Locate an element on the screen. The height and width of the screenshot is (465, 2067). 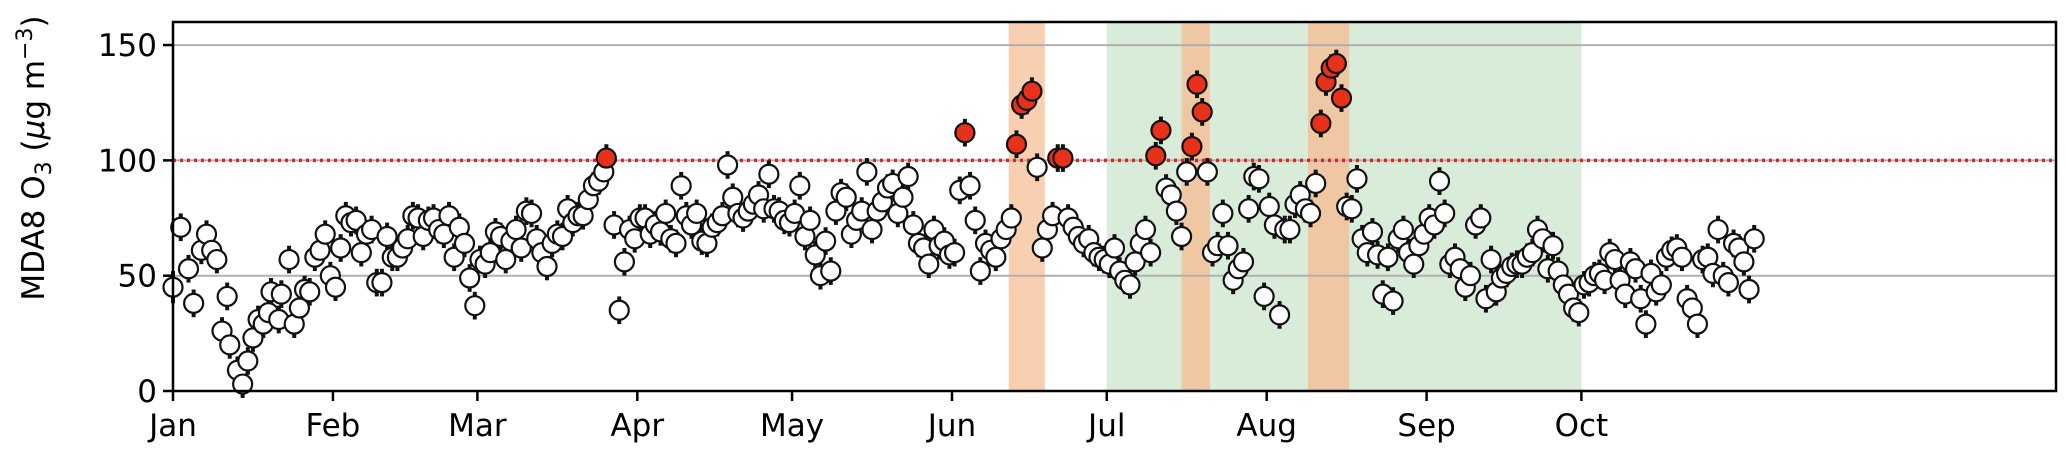
x-tick-label: Feb is located at coordinates (332, 426).